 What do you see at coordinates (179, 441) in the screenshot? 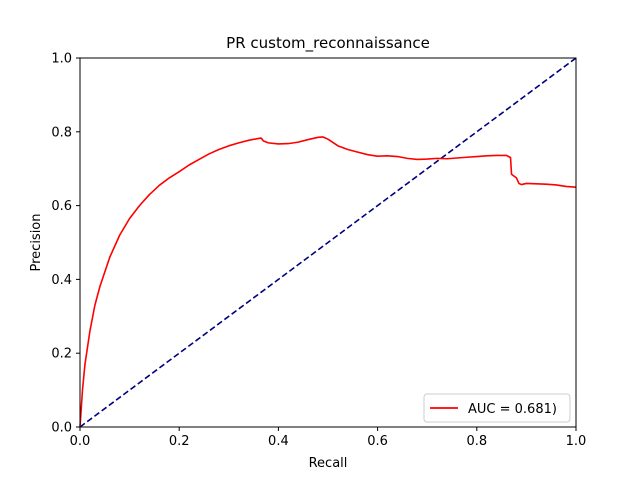
I see `x-tick-label: 0.2` at bounding box center [179, 441].